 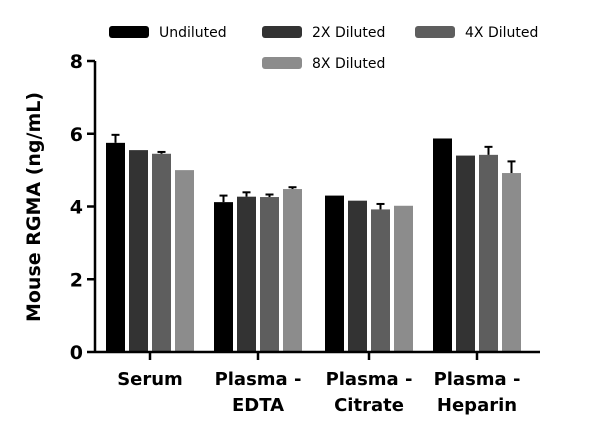 I want to click on x-category-label: Citrate, so click(x=369, y=405).